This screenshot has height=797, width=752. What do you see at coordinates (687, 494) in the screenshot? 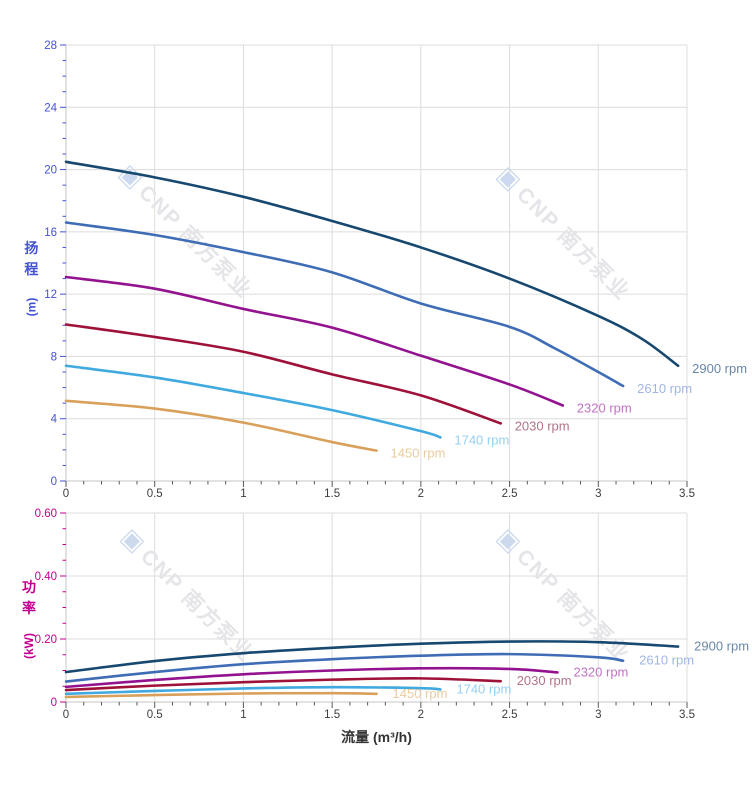
I see `head-x-tick-label: 3.5` at bounding box center [687, 494].